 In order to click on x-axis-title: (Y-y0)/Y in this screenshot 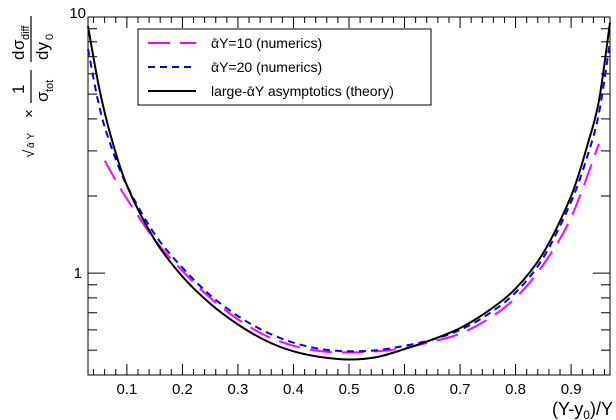, I will do `click(582, 409)`.